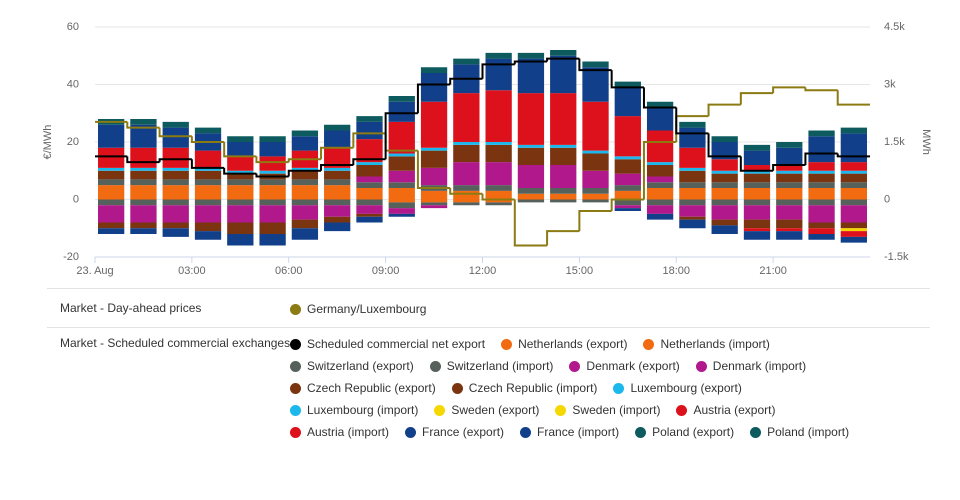  Describe the element at coordinates (580, 271) in the screenshot. I see `x-tick-label: 15:00` at that location.